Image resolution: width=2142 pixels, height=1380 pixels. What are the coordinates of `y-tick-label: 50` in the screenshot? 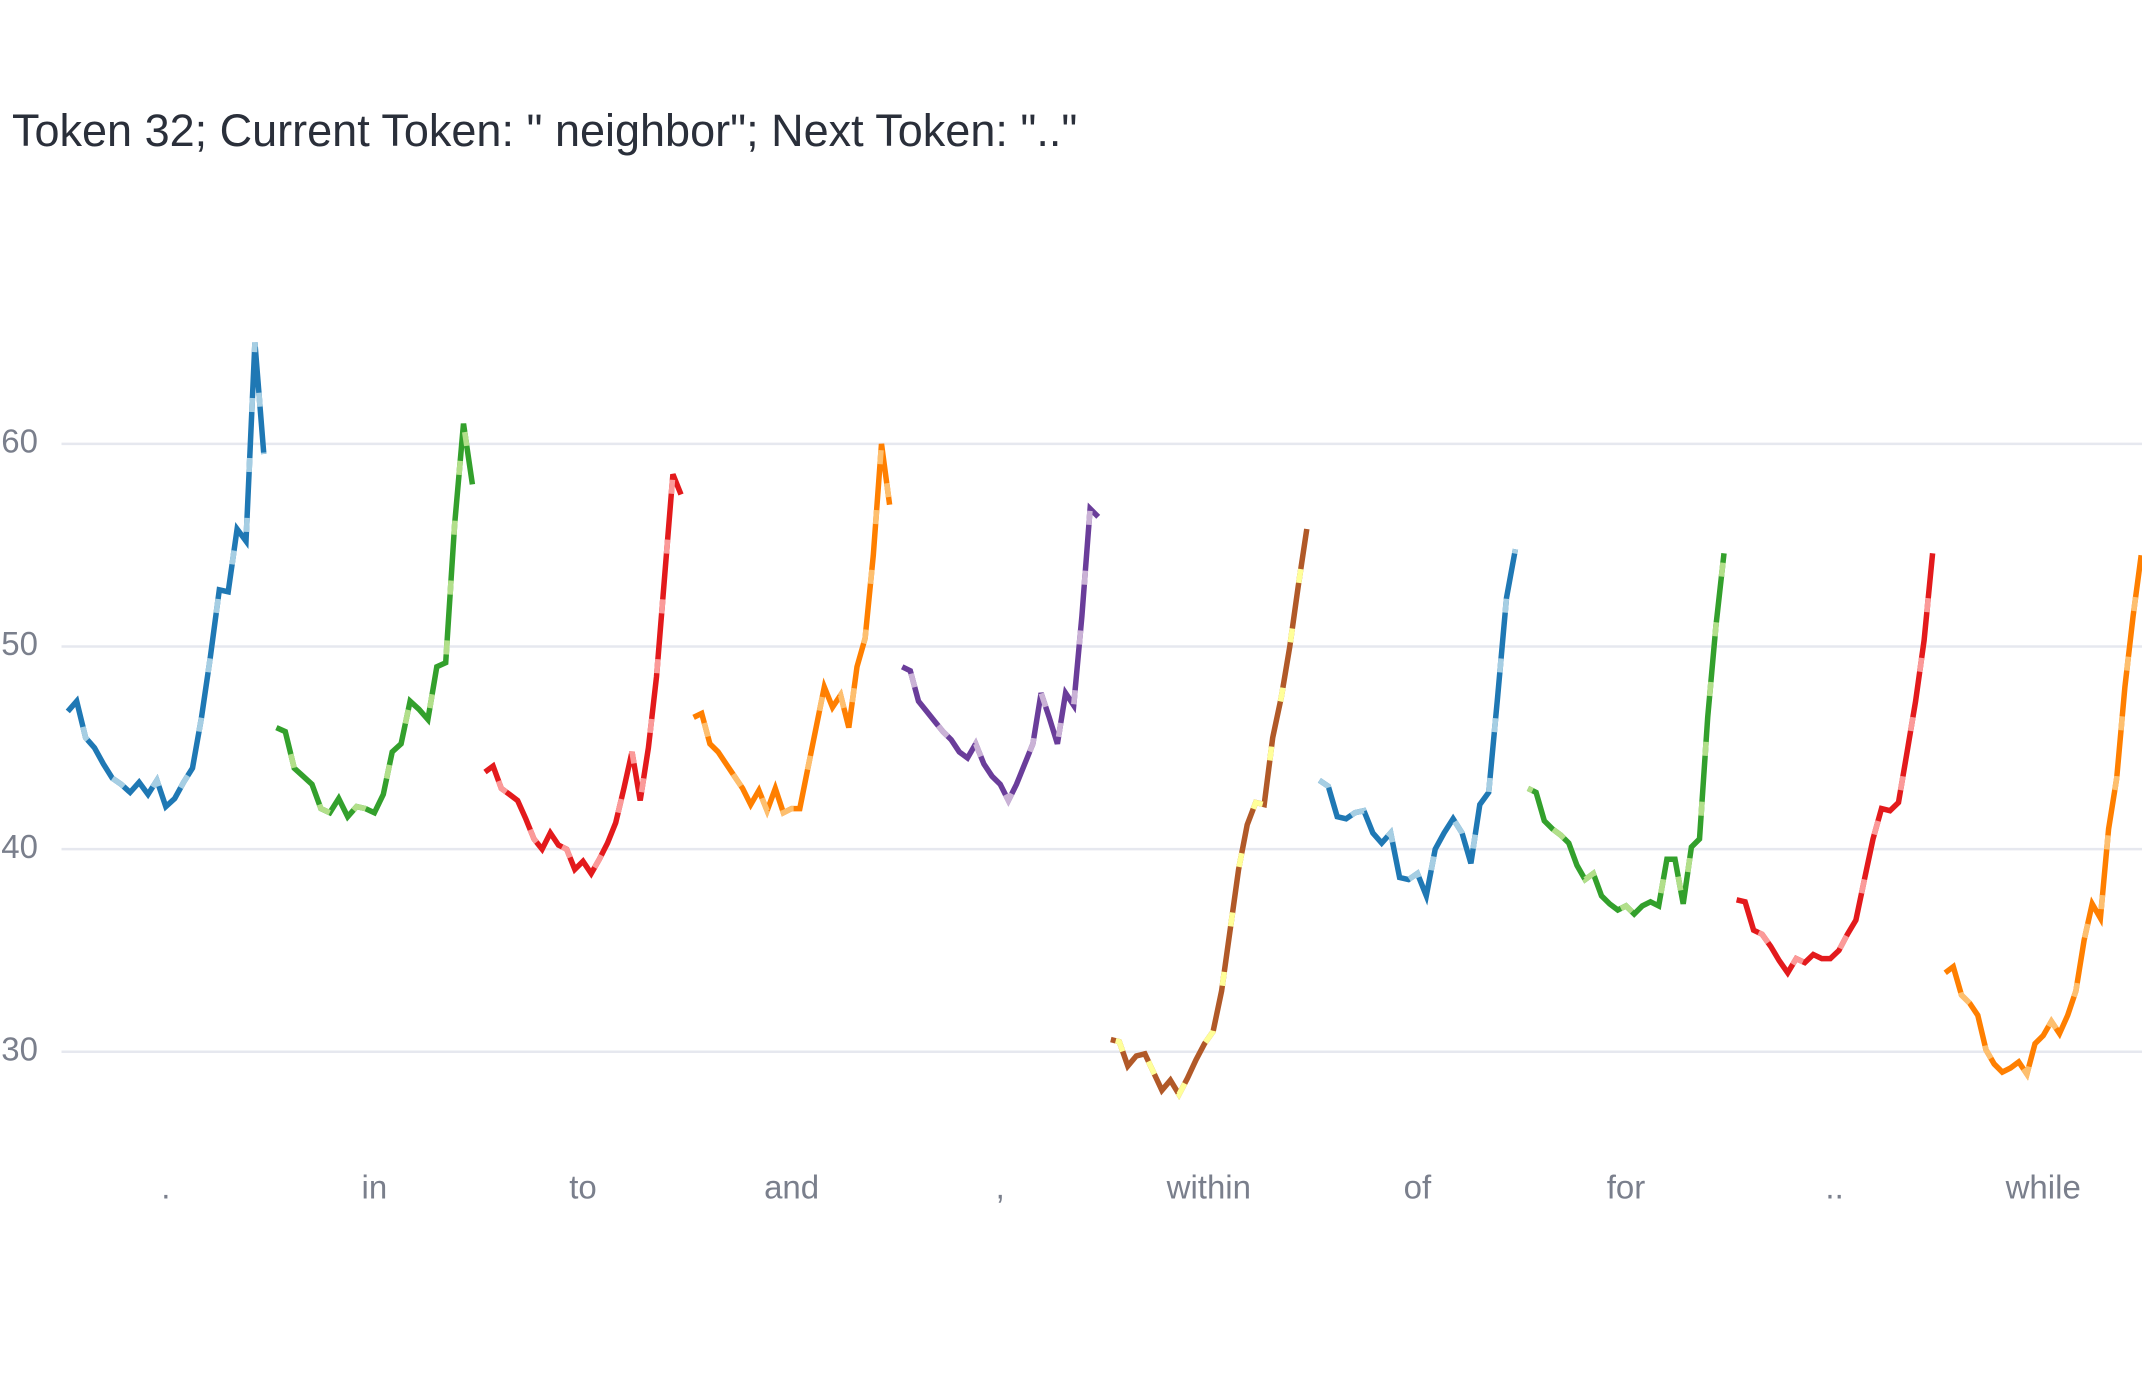 It's located at (19, 643).